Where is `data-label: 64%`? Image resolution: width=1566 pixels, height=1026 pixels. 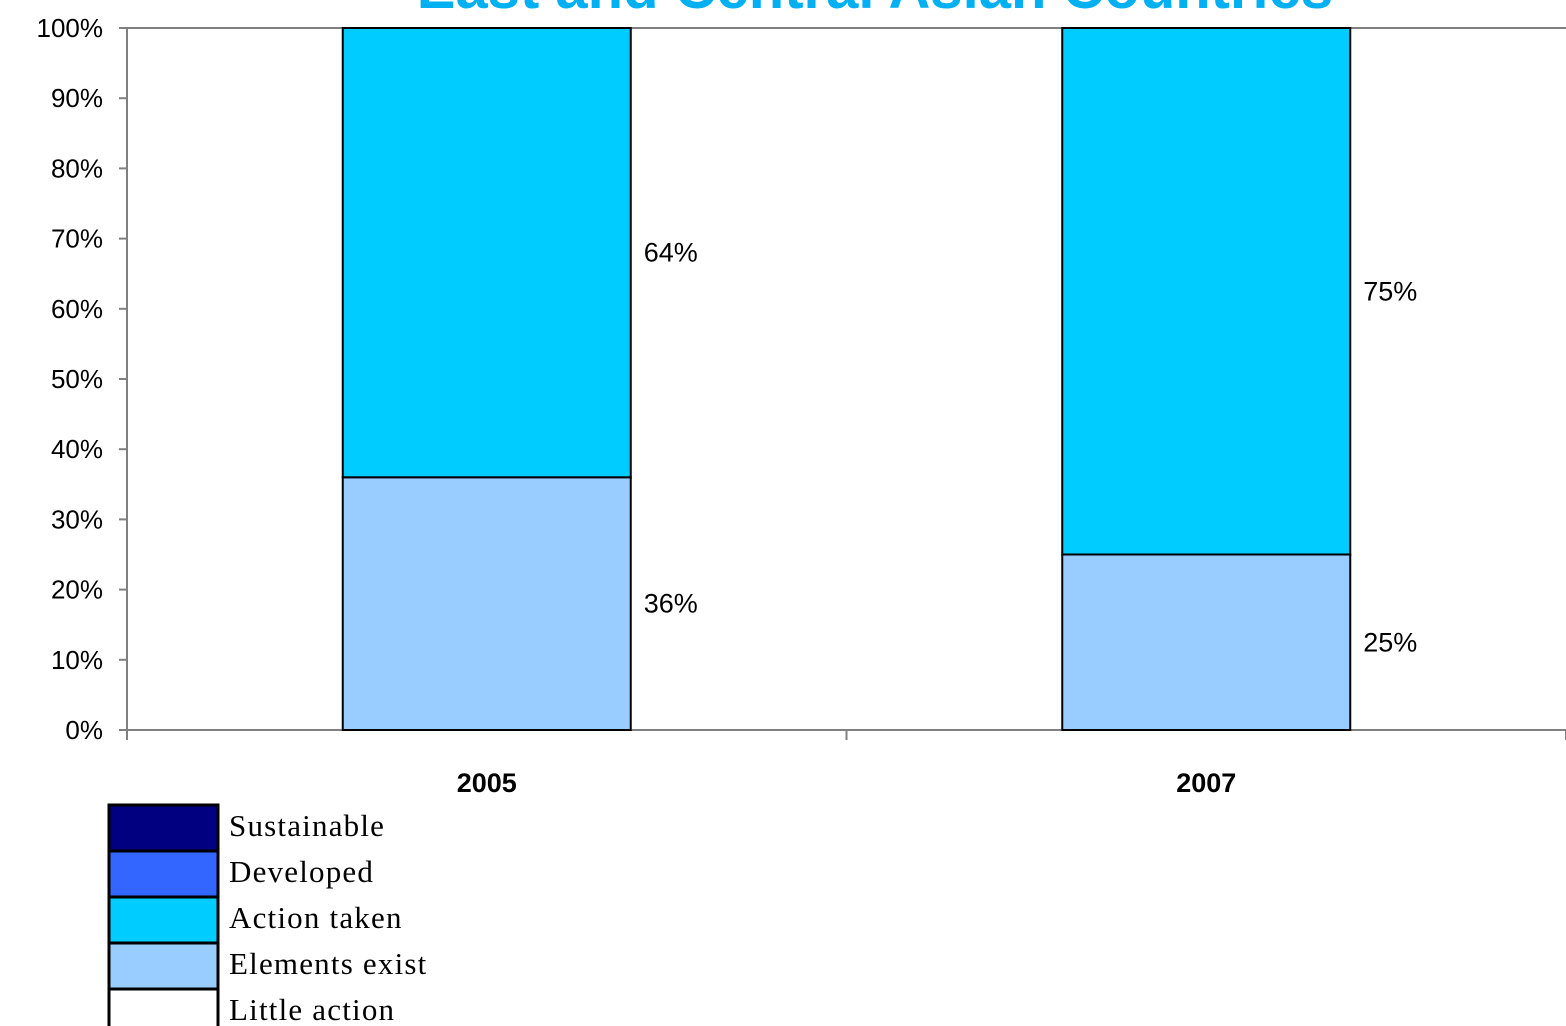
data-label: 64% is located at coordinates (671, 253).